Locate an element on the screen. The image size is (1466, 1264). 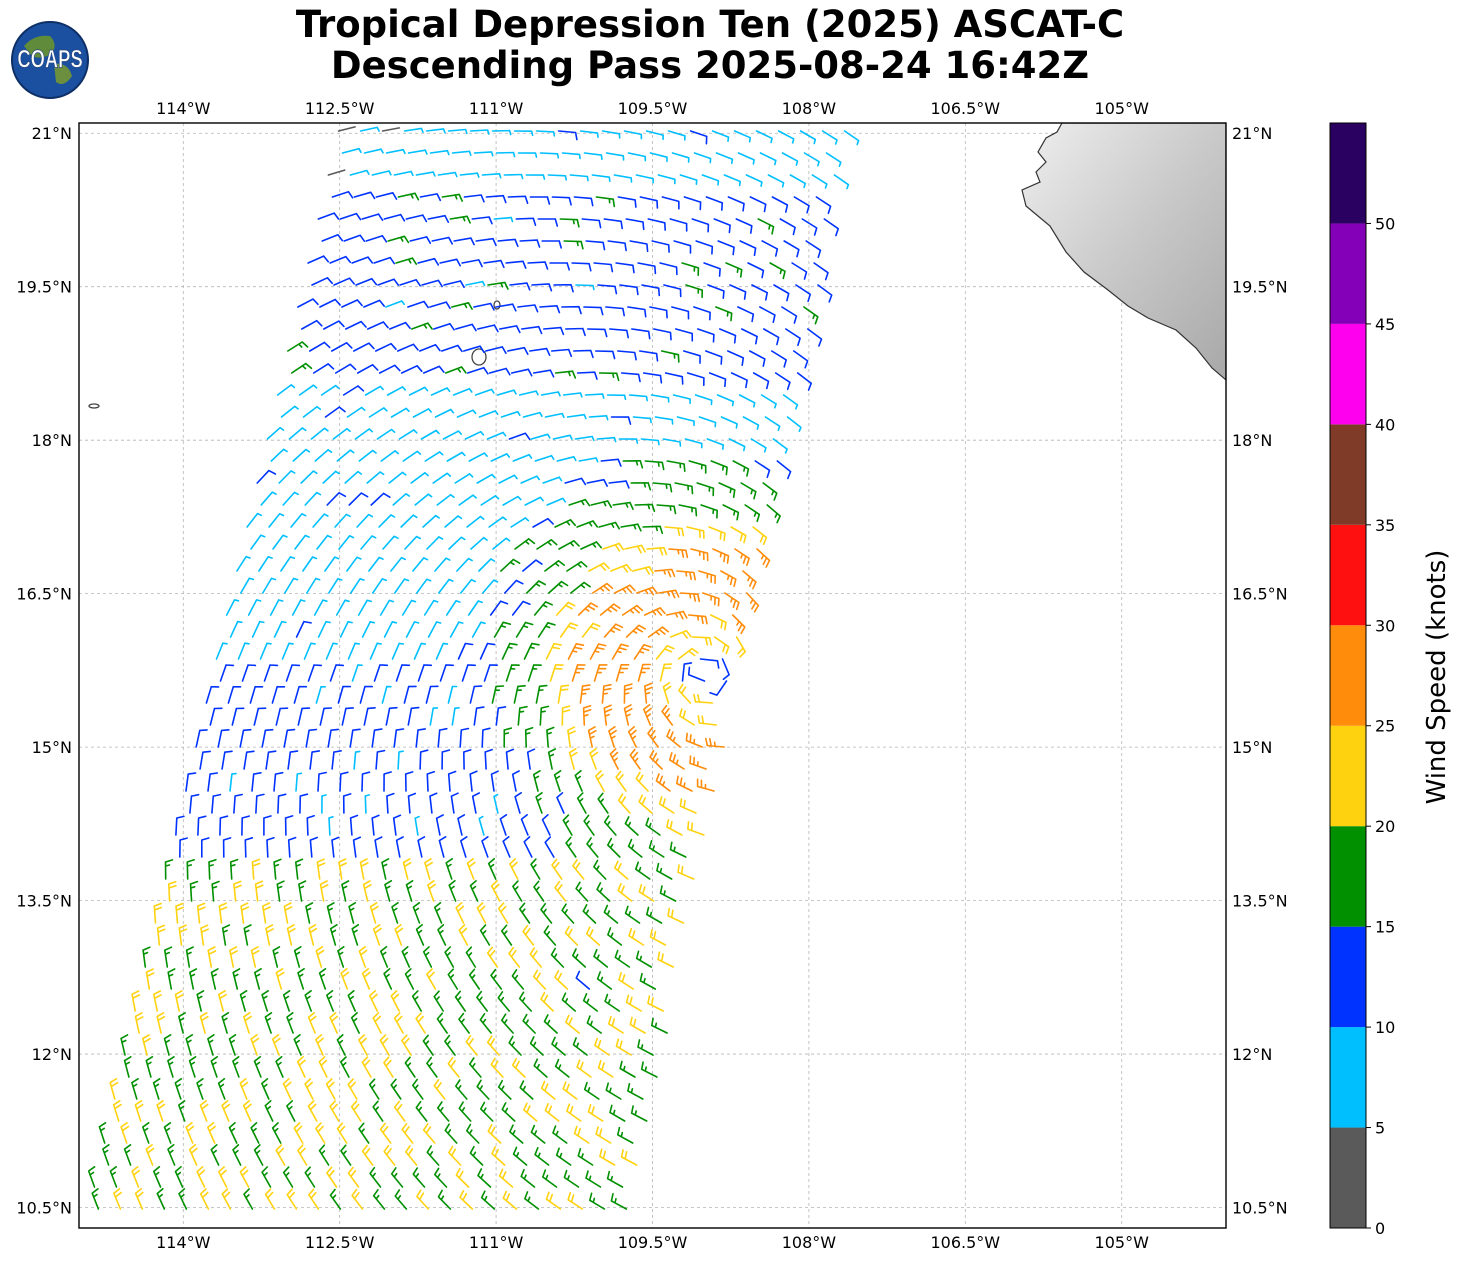
colorbar-tick-label: 45 is located at coordinates (1385, 324).